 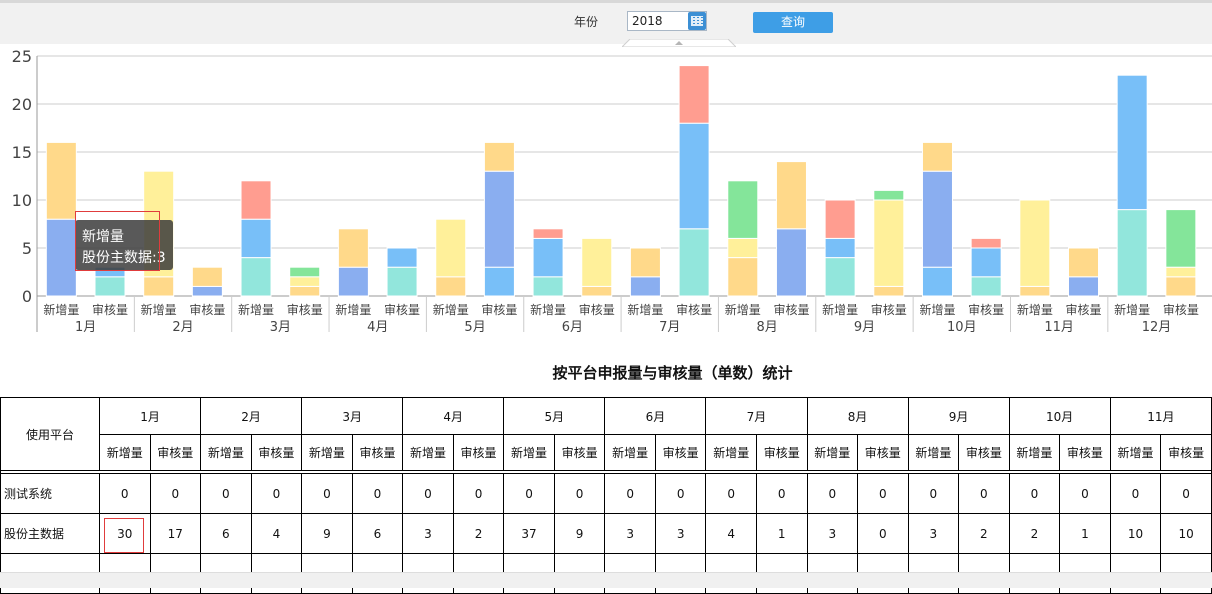 I want to click on query-button: 查询, so click(x=793, y=22).